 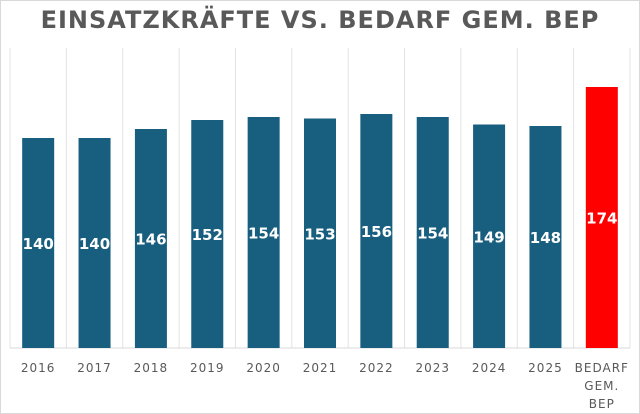 I want to click on x-tick-label: 2025, so click(x=545, y=368).